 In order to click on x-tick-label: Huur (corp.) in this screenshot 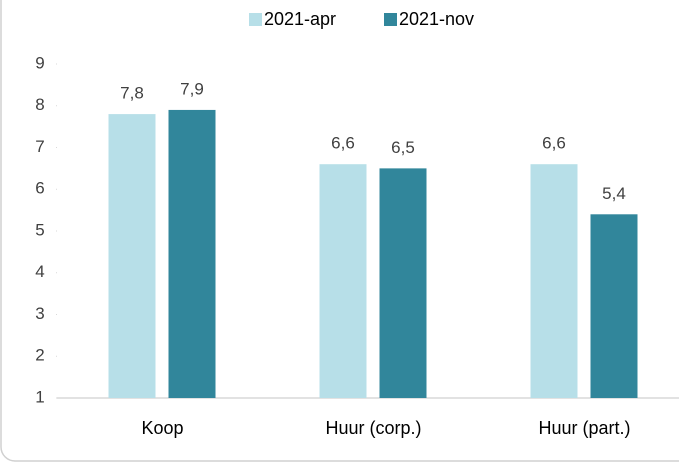, I will do `click(373, 428)`.